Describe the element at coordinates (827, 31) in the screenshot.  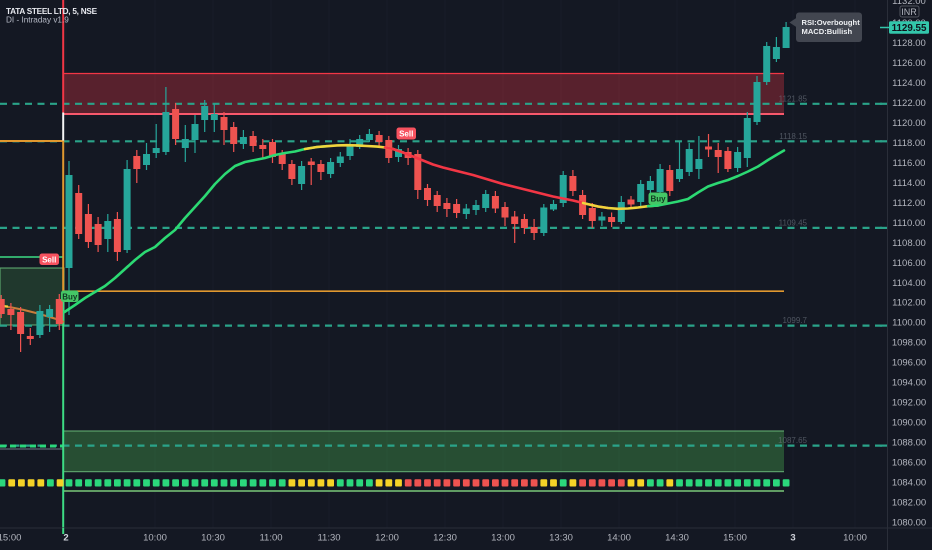
I see `svg-text: MACD:Bullish` at that location.